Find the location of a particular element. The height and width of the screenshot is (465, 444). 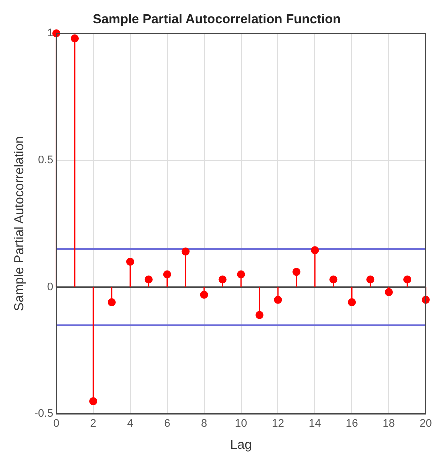

y-tick-label: -0.5 is located at coordinates (44, 414).